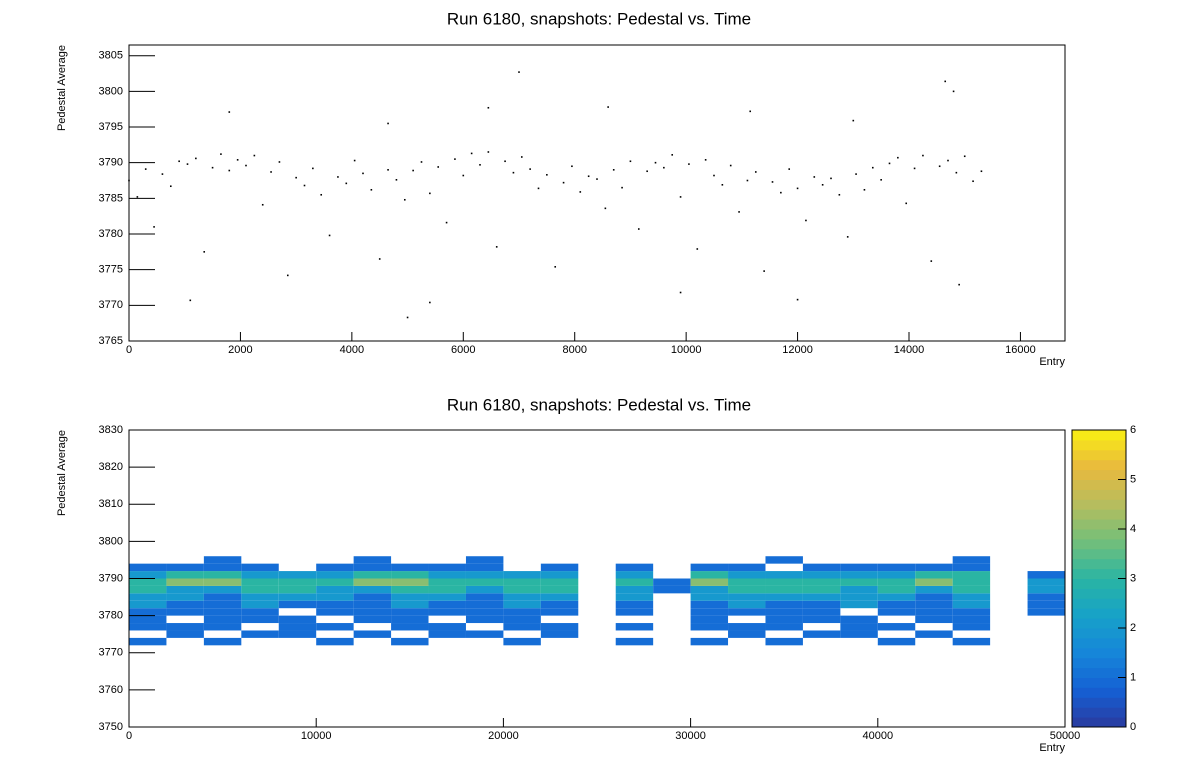  Describe the element at coordinates (1133, 529) in the screenshot. I see `colorbar-tick-label: 4` at that location.